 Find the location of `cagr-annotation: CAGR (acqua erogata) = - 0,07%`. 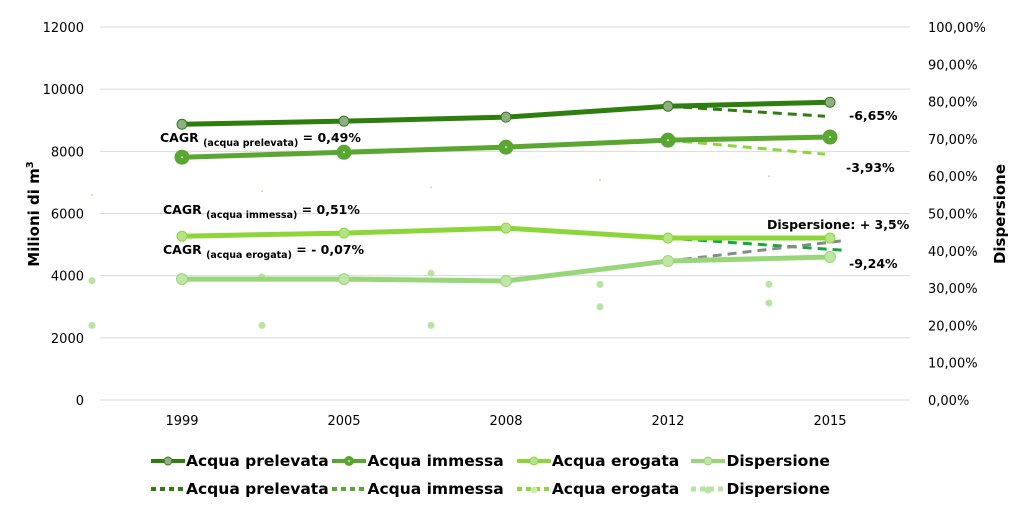

cagr-annotation: CAGR (acqua erogata) = - 0,07% is located at coordinates (263, 251).